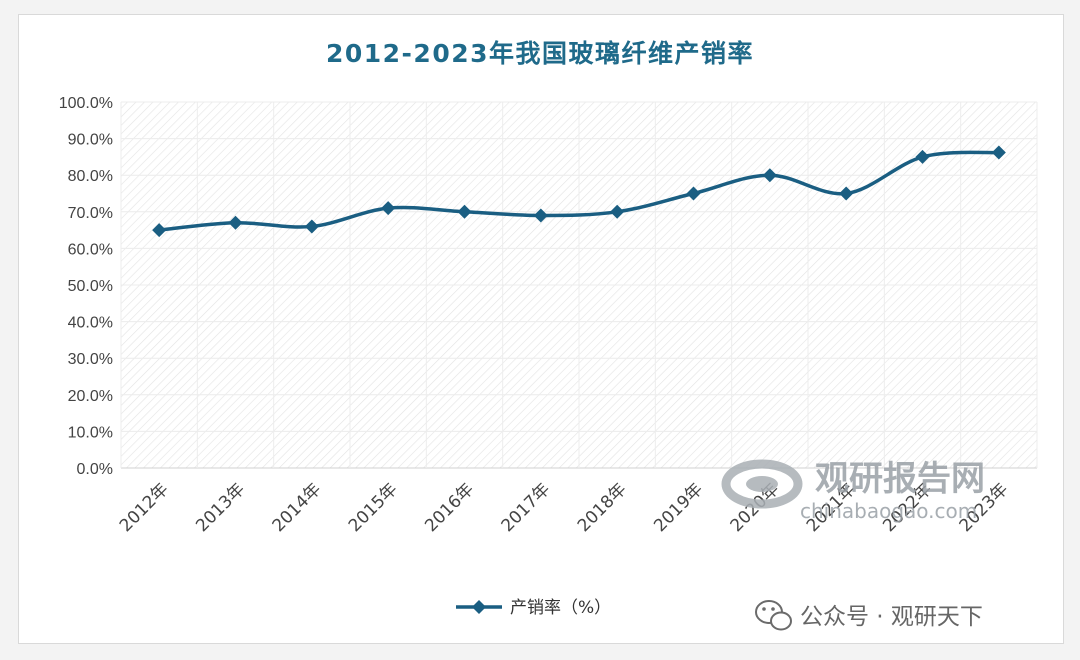 This screenshot has height=660, width=1080. Describe the element at coordinates (602, 507) in the screenshot. I see `x-tick-label: 2018年` at that location.